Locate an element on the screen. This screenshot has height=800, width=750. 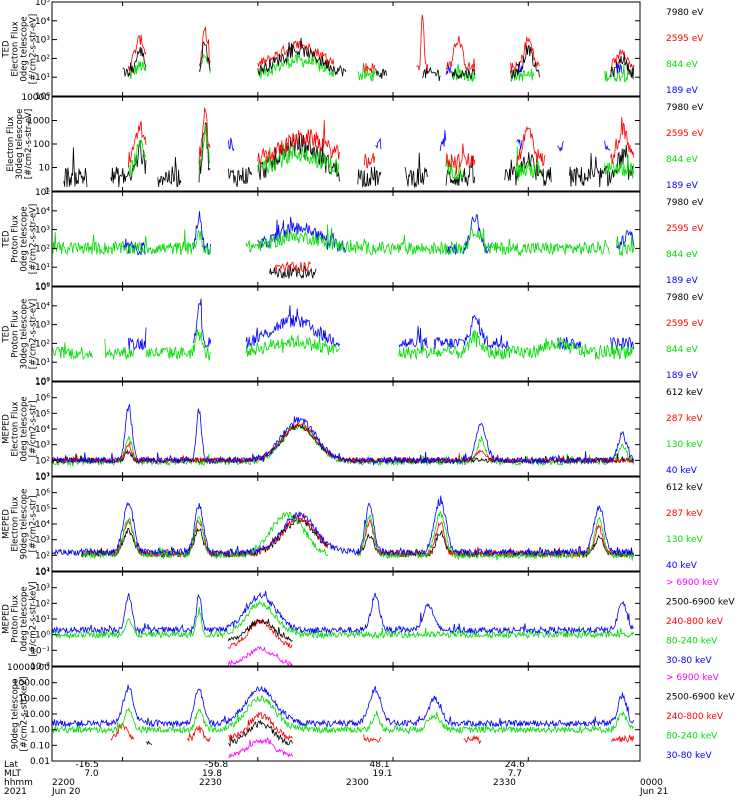
legend-entry: 2500-6900 keV is located at coordinates (700, 603).